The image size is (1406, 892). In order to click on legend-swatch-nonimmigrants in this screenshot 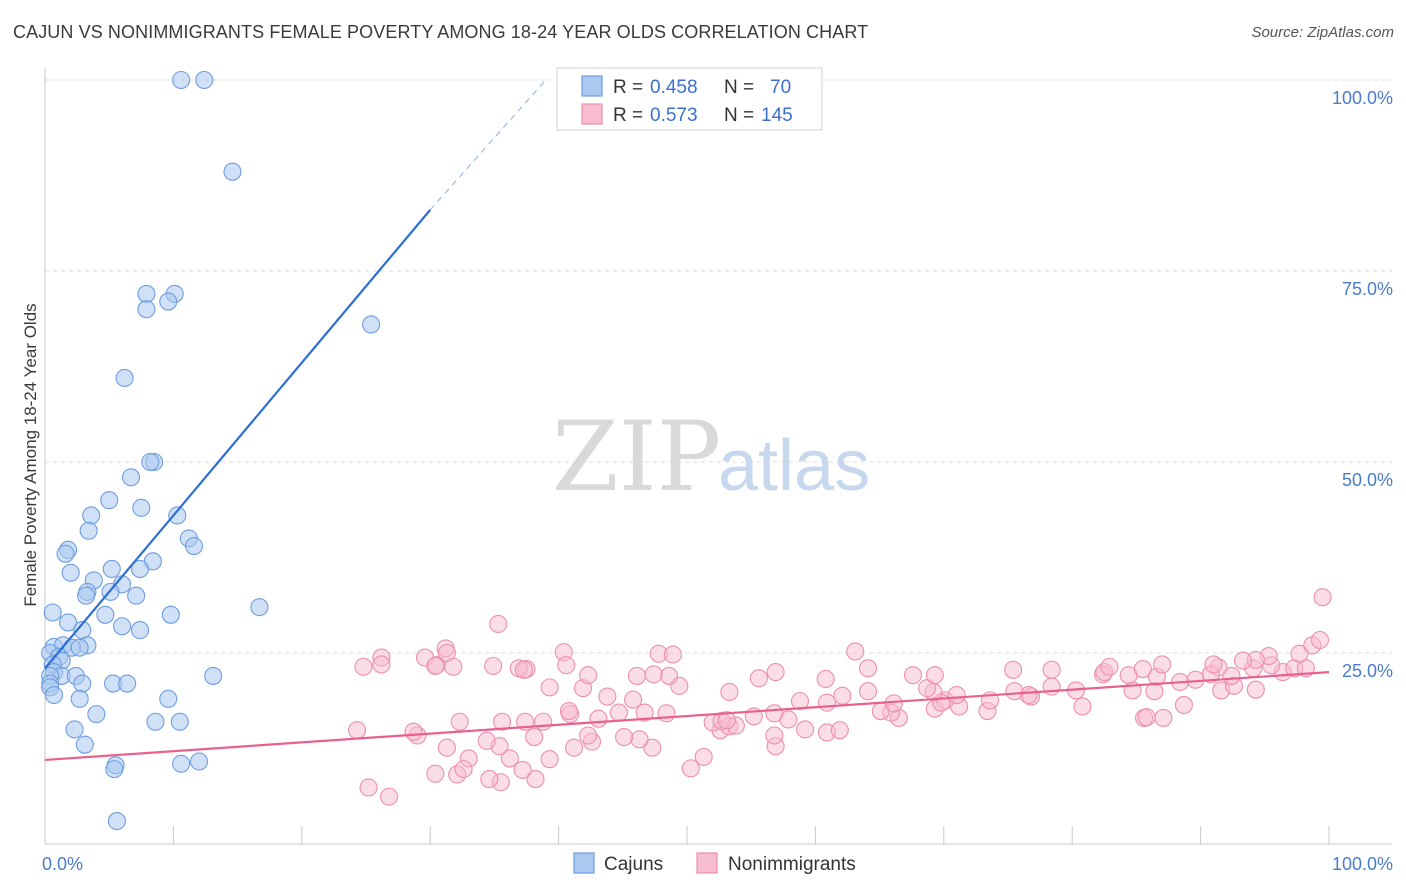, I will do `click(592, 114)`.